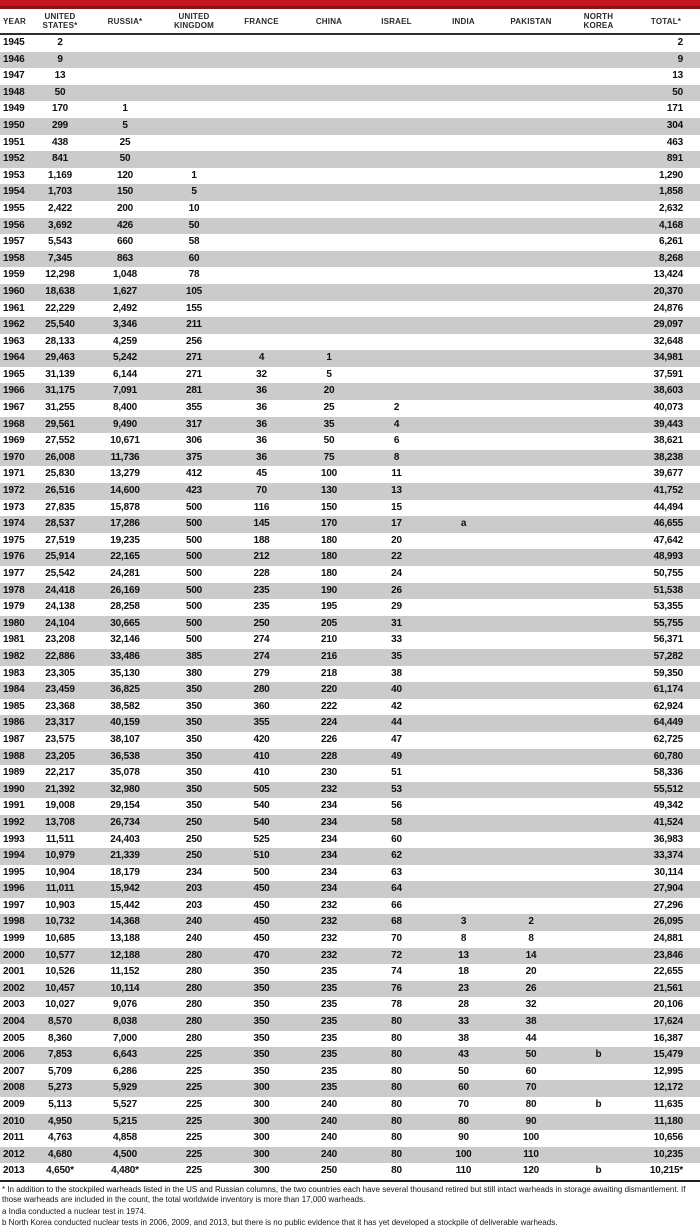 The width and height of the screenshot is (700, 1232). What do you see at coordinates (60, 507) in the screenshot?
I see `value-cell-united-states: 27,835` at bounding box center [60, 507].